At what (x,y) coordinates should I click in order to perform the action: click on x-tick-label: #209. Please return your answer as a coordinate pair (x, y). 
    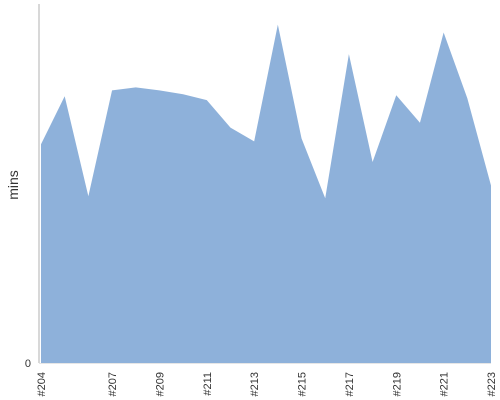
    Looking at the image, I should click on (160, 384).